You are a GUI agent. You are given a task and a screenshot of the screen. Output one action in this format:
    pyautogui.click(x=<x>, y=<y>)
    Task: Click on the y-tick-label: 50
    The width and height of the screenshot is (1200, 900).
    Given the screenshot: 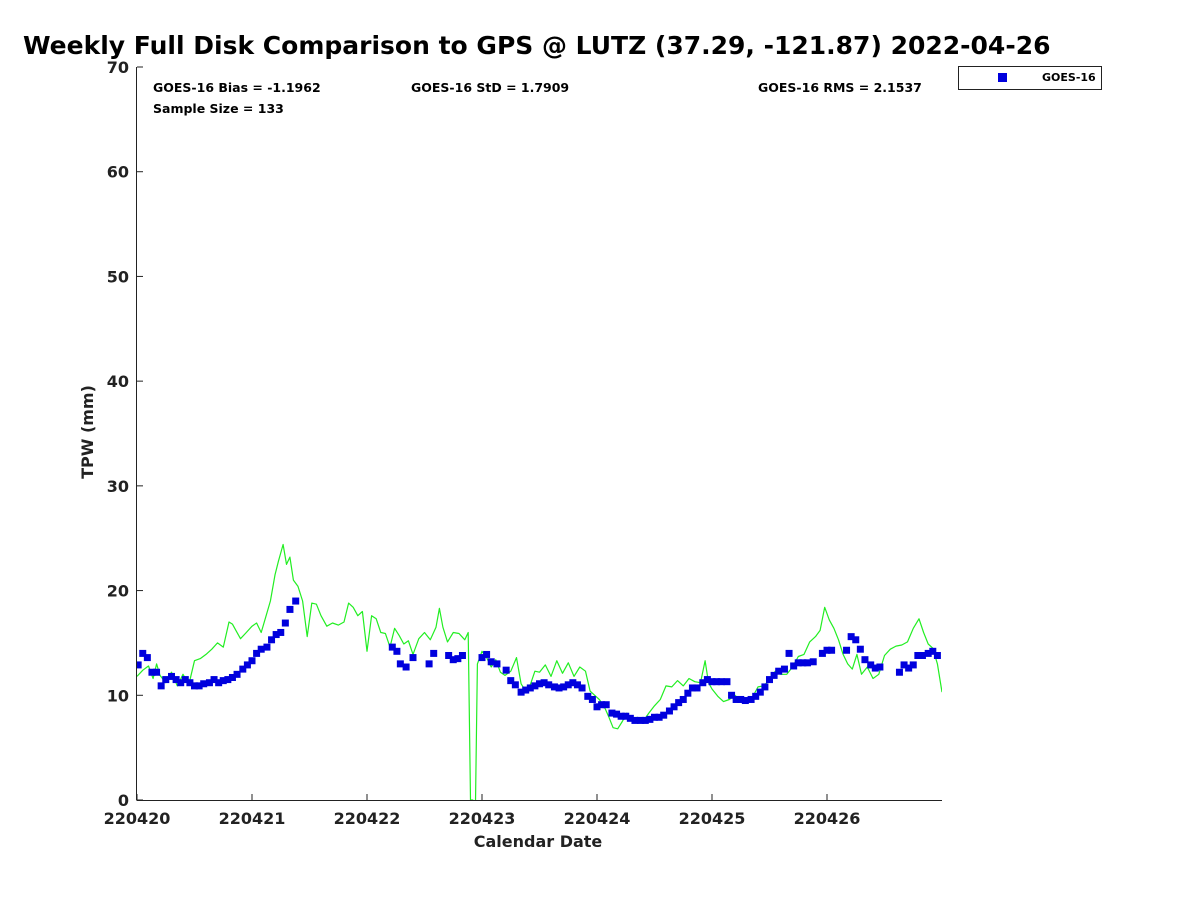 What is the action you would take?
    pyautogui.click(x=118, y=276)
    